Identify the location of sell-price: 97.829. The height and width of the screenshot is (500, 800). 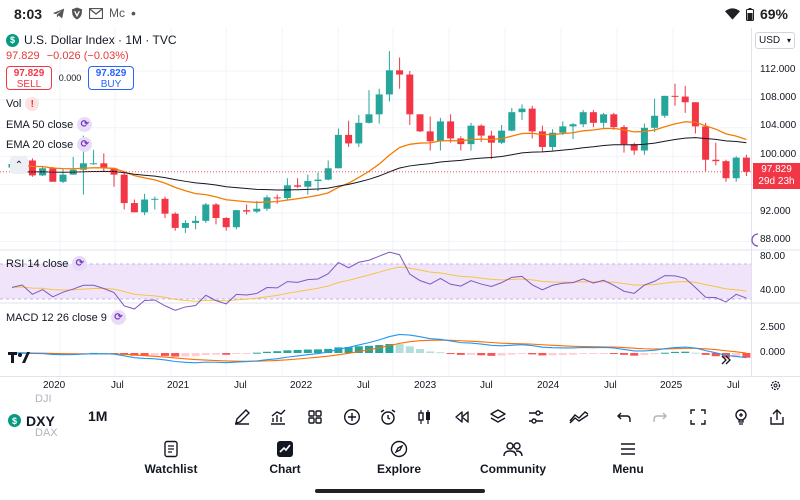
(29, 73).